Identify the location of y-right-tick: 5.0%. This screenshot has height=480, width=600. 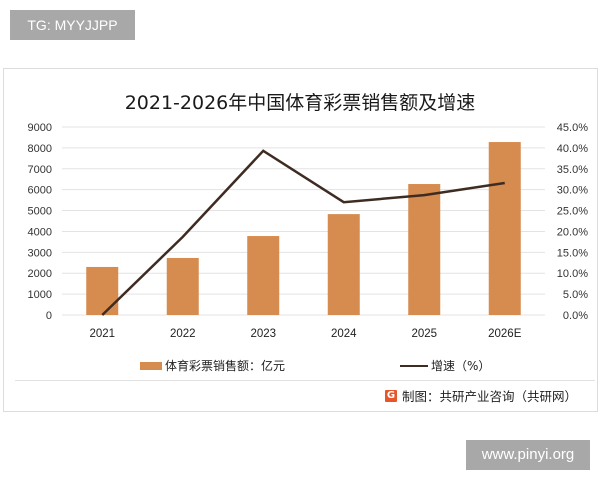
(575, 295).